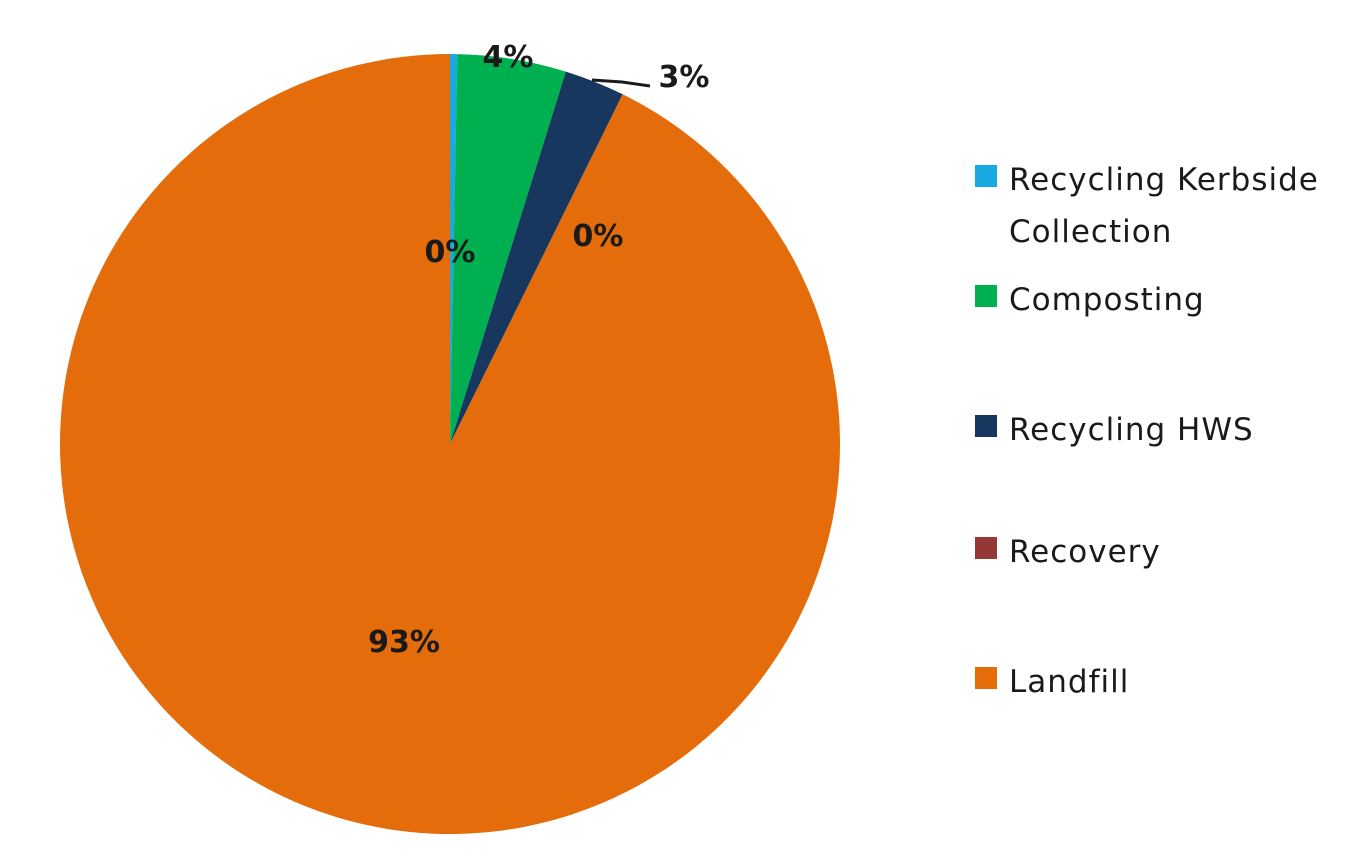 The width and height of the screenshot is (1349, 857). I want to click on legend-swatch-landfill, so click(986, 678).